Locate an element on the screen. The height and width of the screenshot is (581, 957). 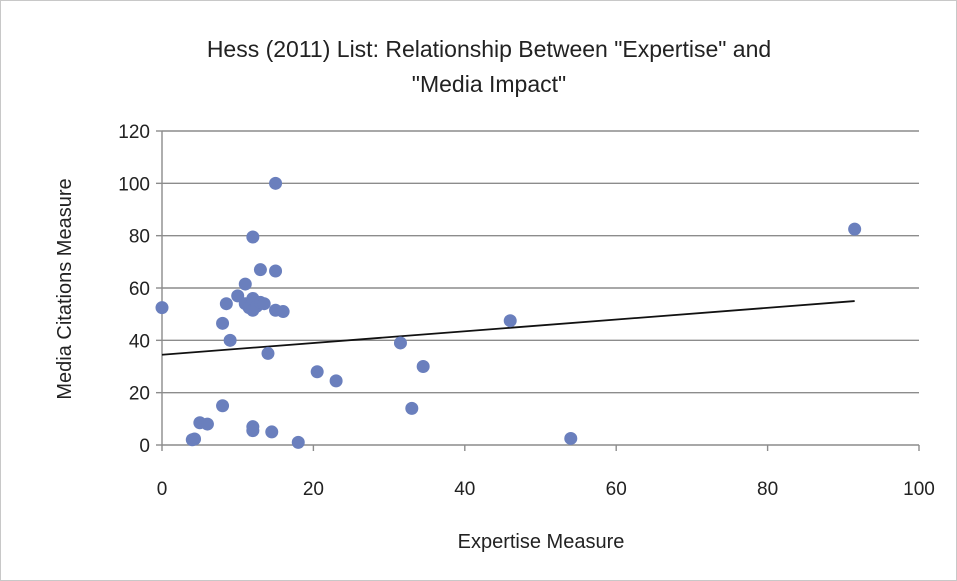
x-tick-label: 20 is located at coordinates (313, 489).